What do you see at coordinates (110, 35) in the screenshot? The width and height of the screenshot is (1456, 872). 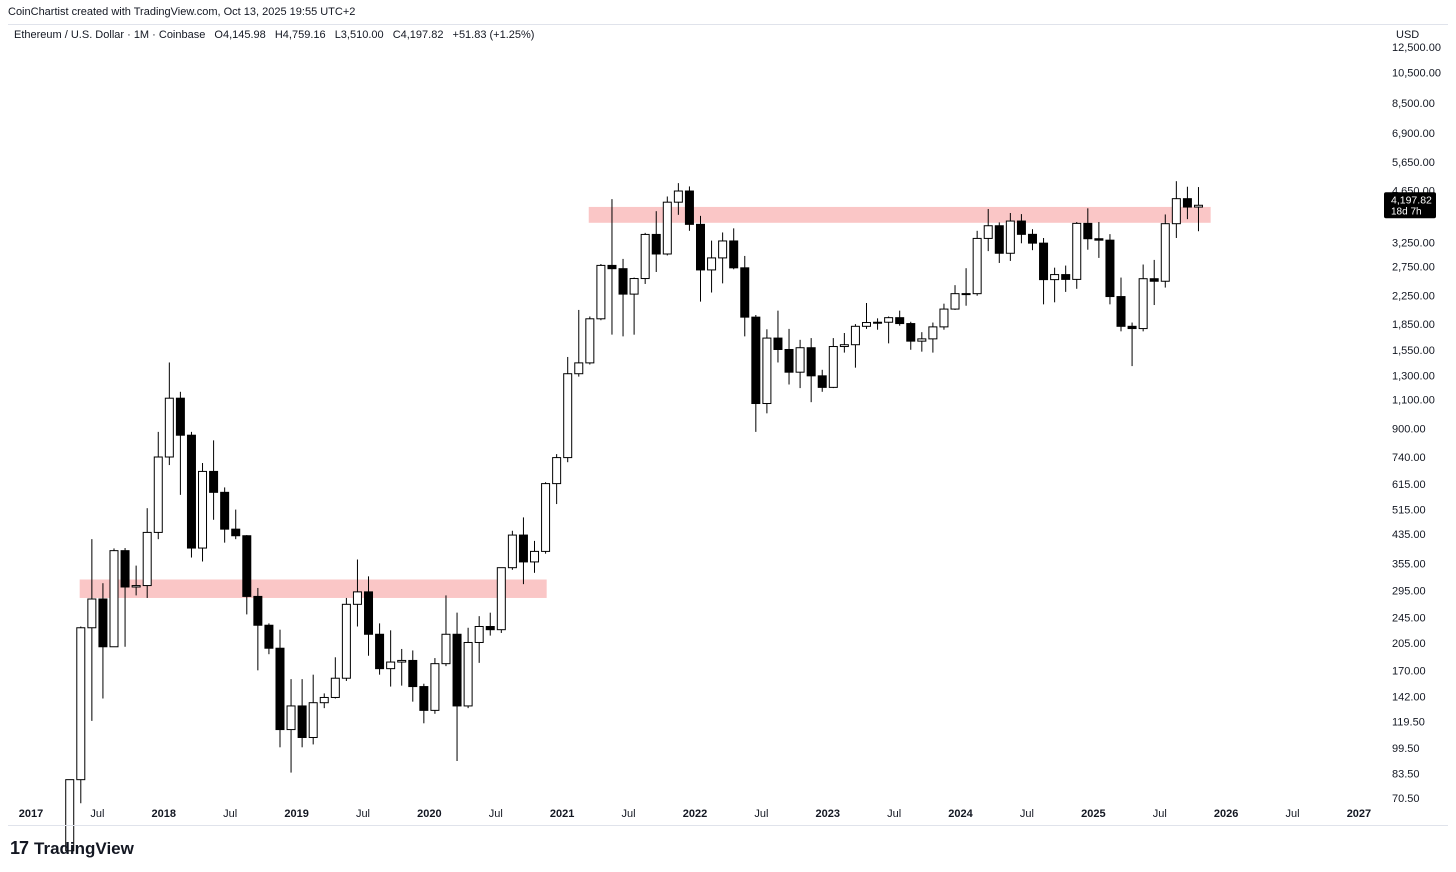 I see `symbol-name: Ethereum / U.S. Dollar · 1M · Coinbase` at bounding box center [110, 35].